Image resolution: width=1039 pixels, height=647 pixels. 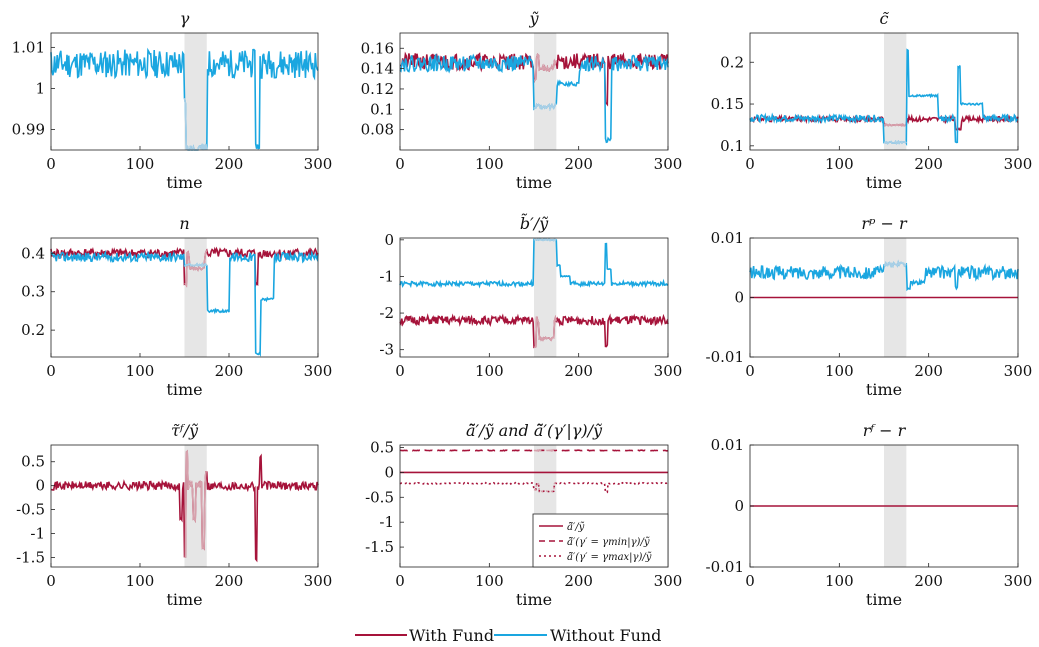 I want to click on legend-entry-label: ã̃′(γ′ = γmin|γ)/ỹ, so click(x=608, y=542).